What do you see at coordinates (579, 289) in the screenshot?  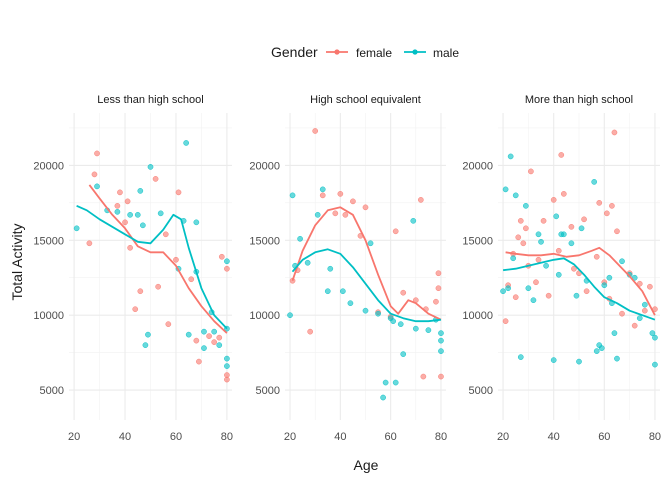 I see `smooth-line-male` at bounding box center [579, 289].